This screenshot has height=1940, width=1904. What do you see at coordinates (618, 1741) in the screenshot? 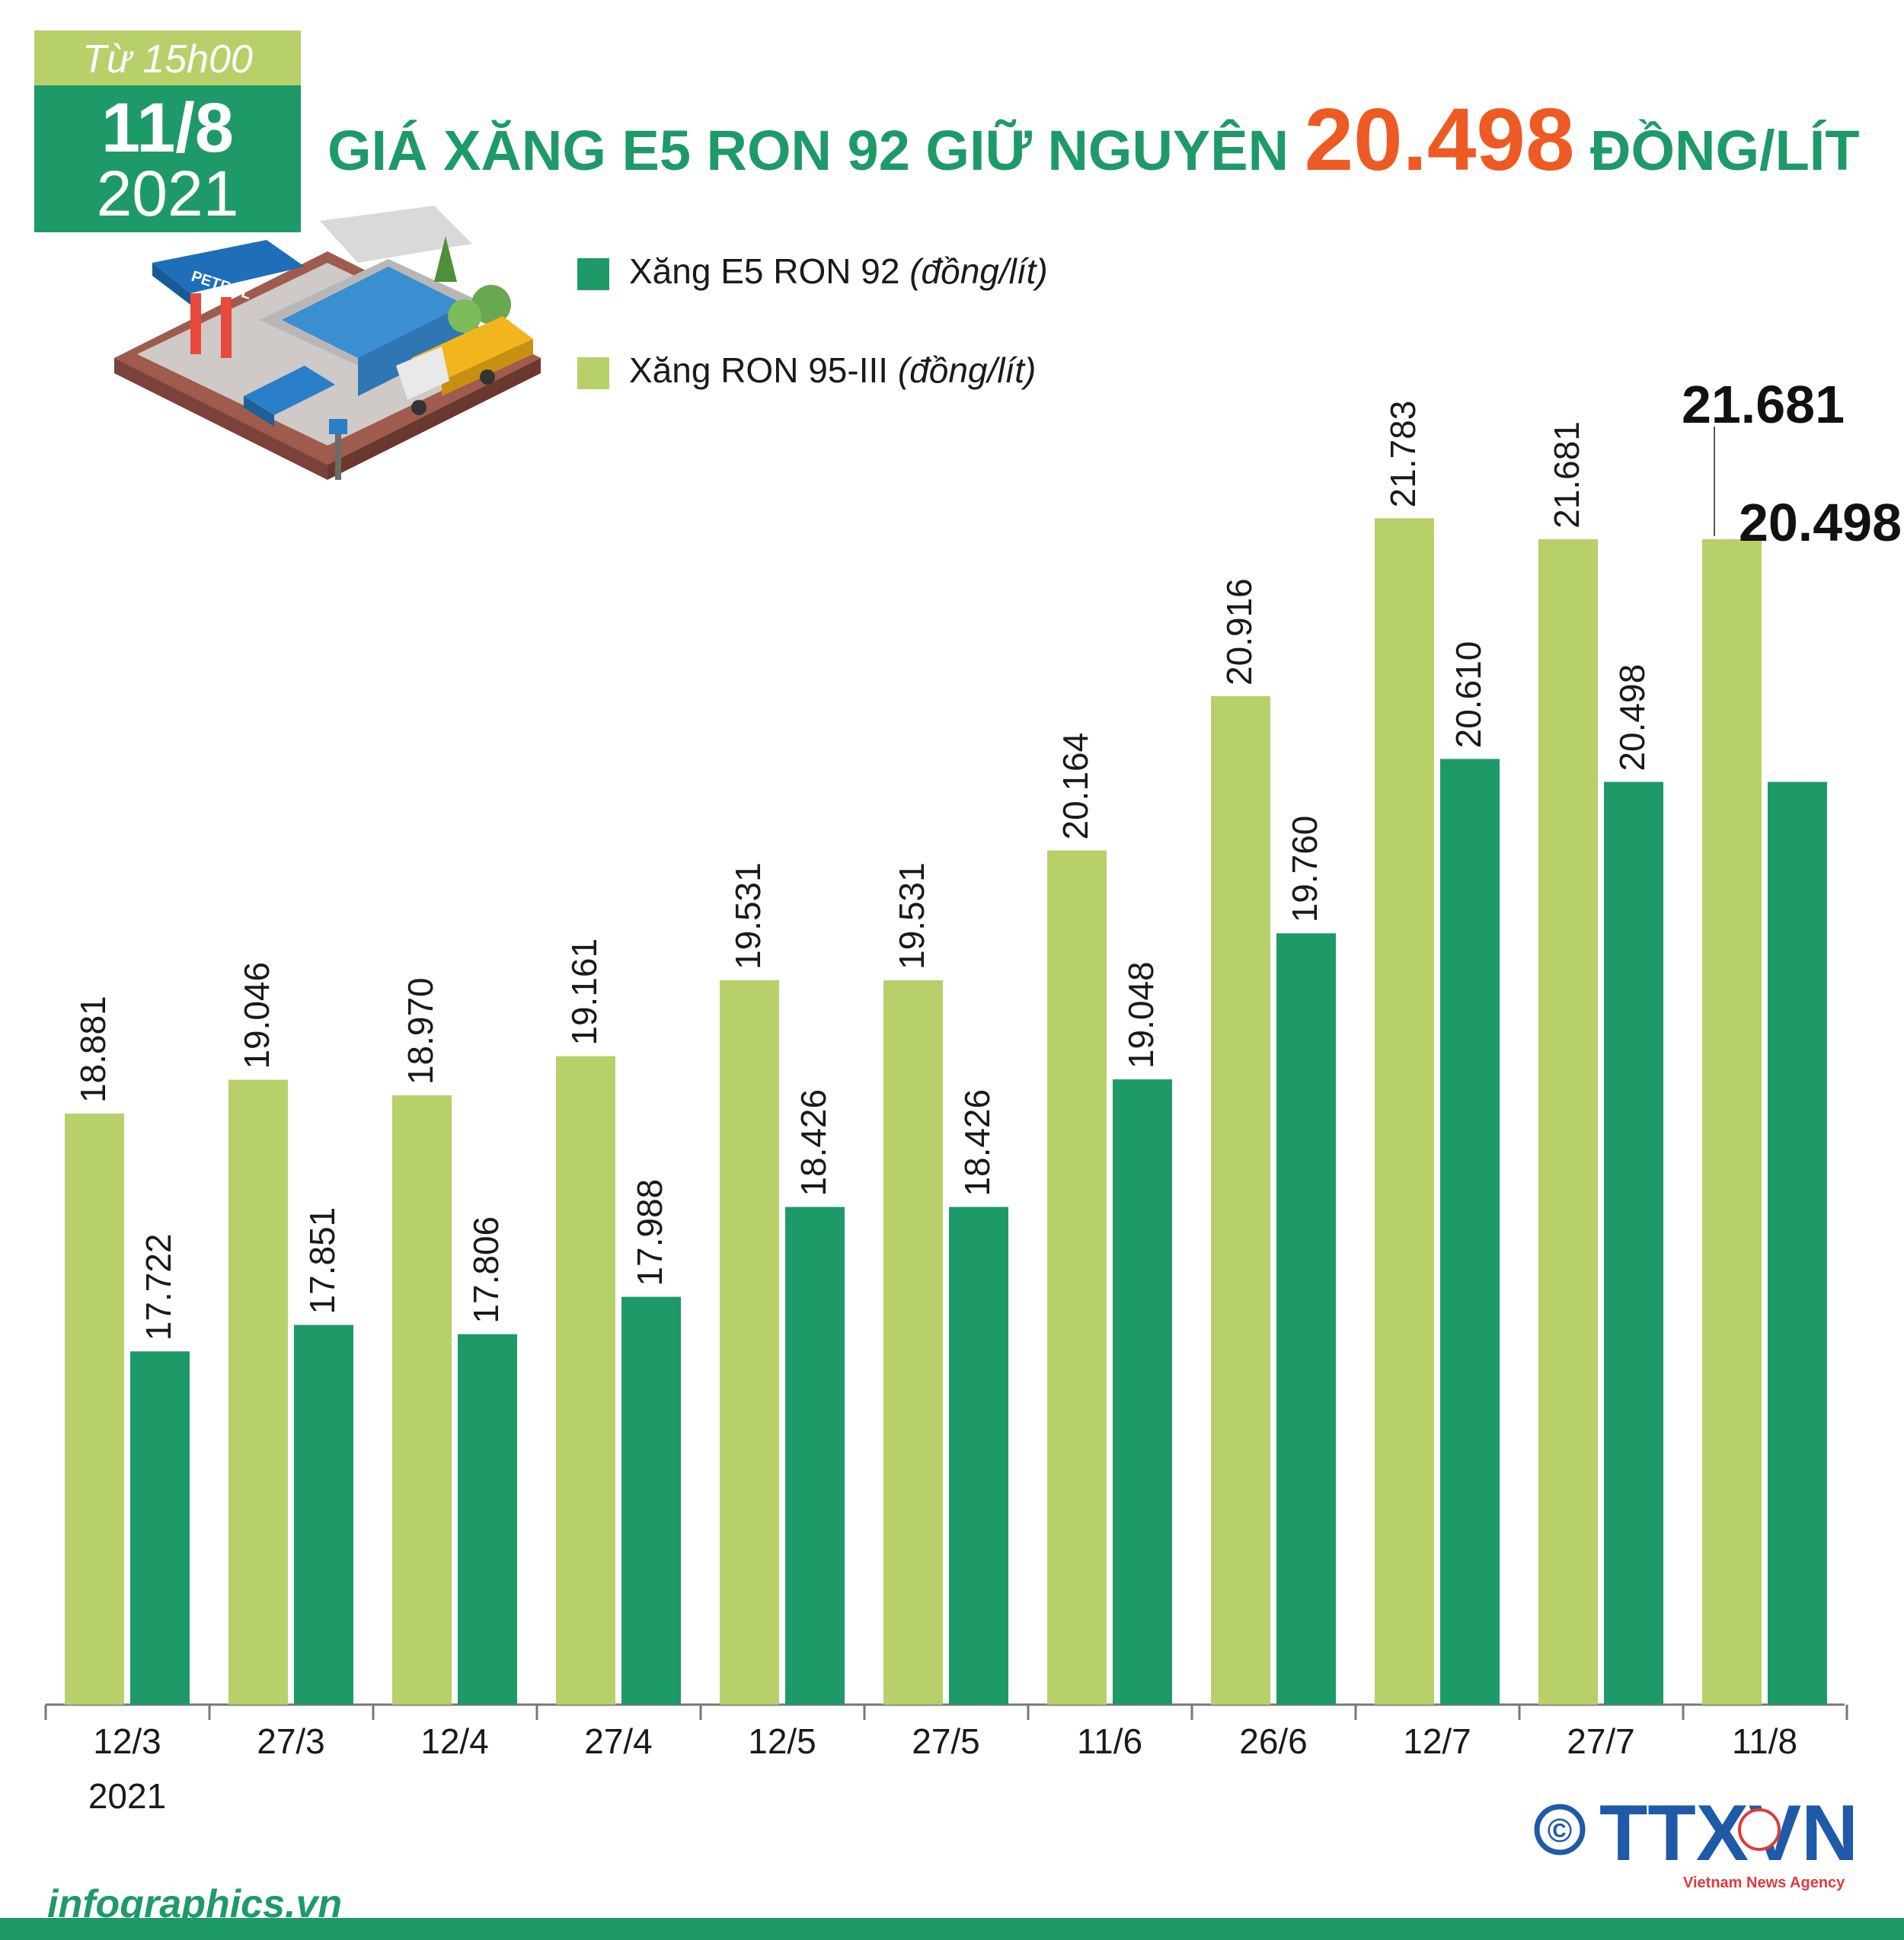
I see `tick-label: 27/4` at bounding box center [618, 1741].